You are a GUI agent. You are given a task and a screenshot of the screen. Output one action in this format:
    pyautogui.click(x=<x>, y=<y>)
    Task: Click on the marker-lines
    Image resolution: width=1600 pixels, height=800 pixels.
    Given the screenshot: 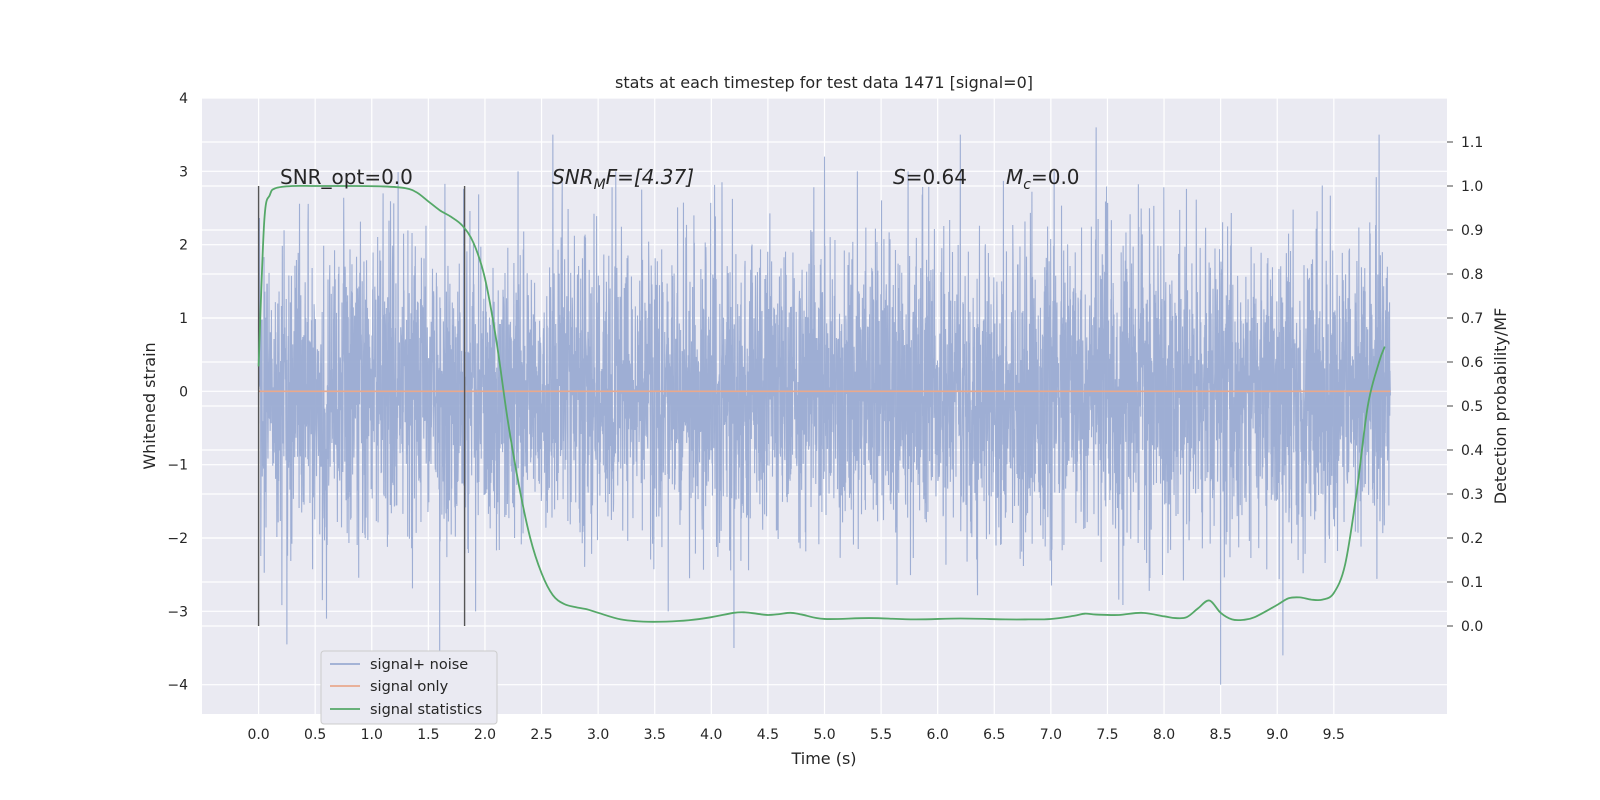 What is the action you would take?
    pyautogui.click(x=361, y=406)
    